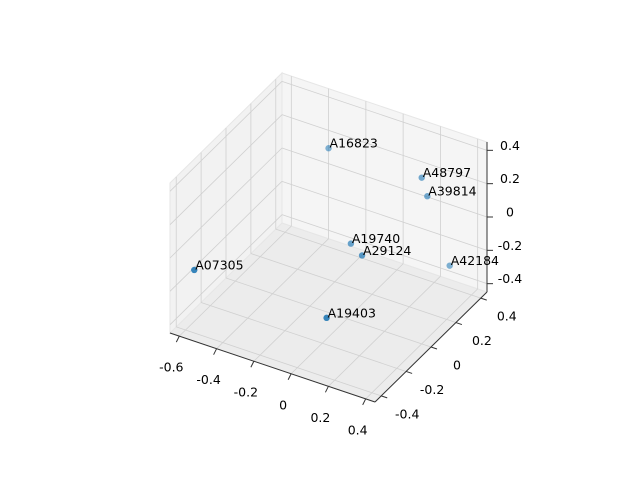  Describe the element at coordinates (246, 392) in the screenshot. I see `x-tick-label: -0.2` at that location.